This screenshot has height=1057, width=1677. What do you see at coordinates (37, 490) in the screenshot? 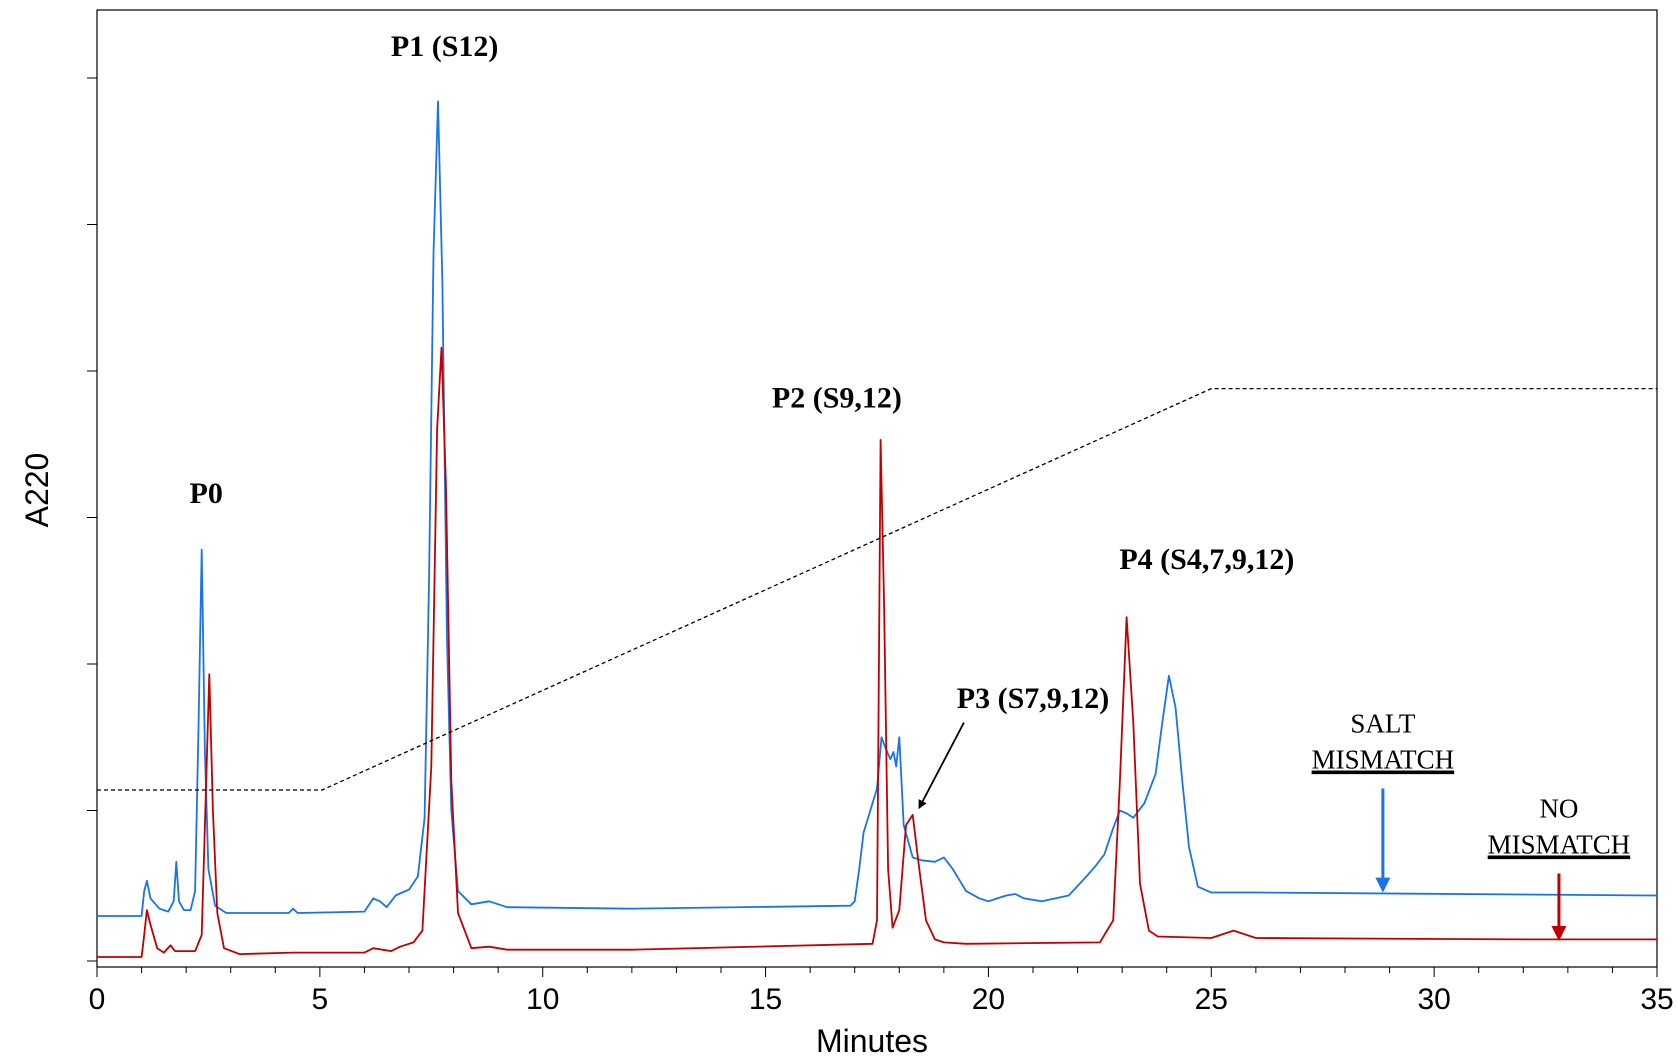
I see `y-axis-title: A220` at bounding box center [37, 490].